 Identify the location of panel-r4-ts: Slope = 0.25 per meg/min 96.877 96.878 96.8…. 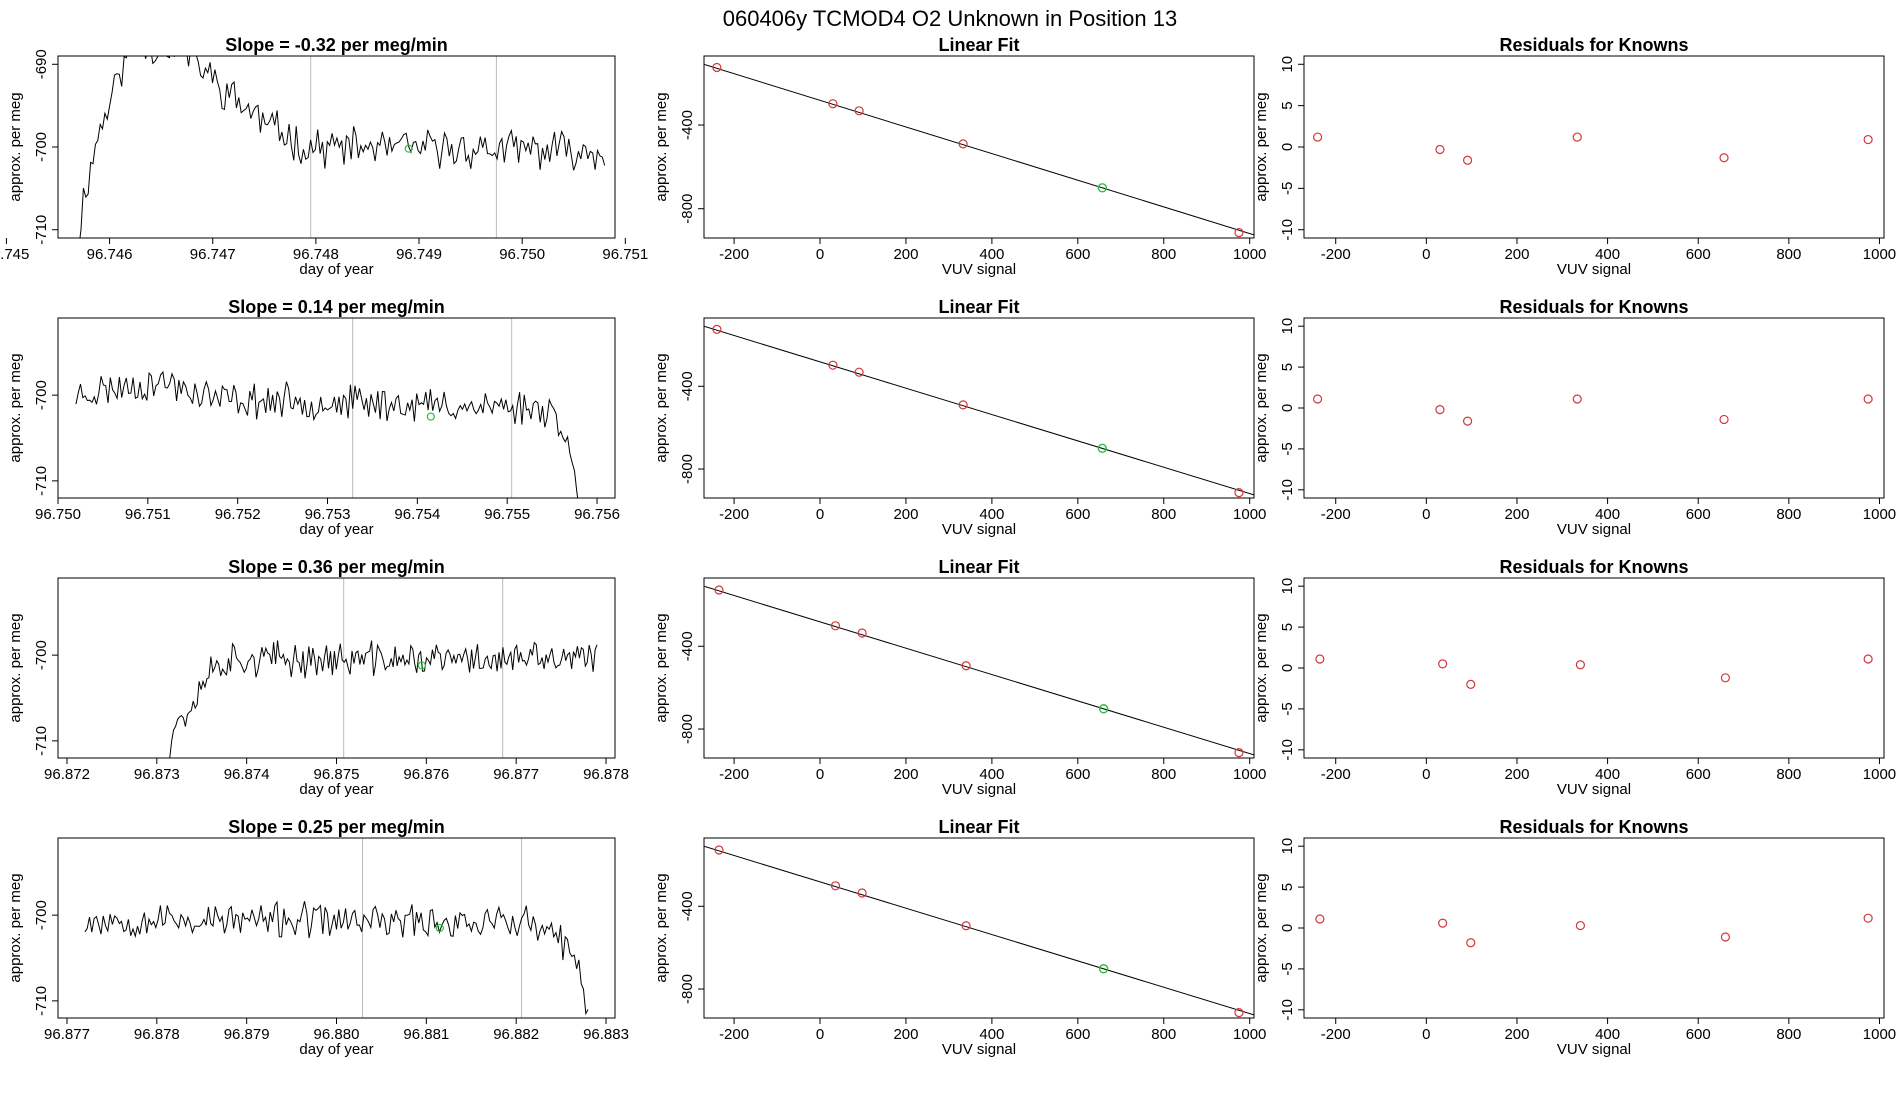
(318, 937).